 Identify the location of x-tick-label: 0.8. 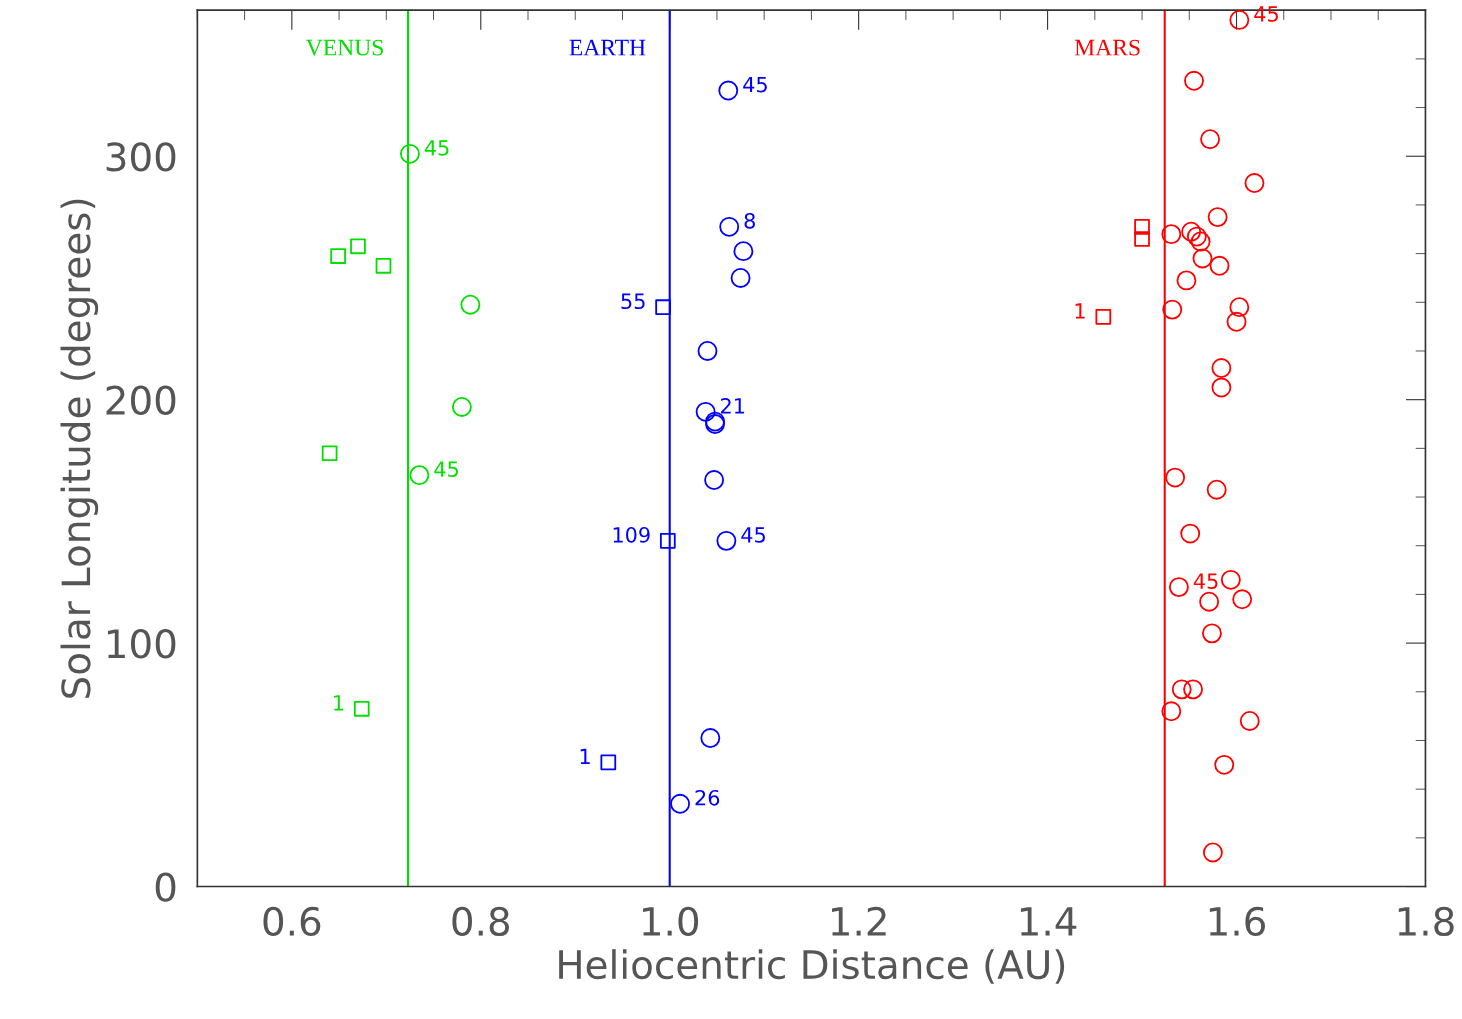
(481, 921).